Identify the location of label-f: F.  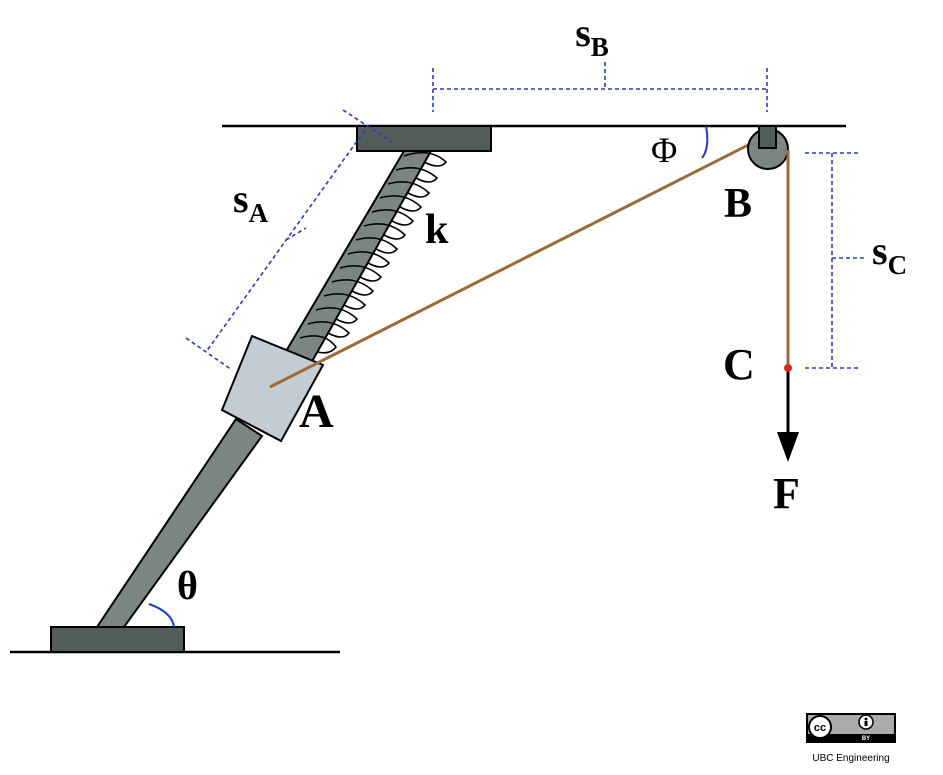
(786, 493).